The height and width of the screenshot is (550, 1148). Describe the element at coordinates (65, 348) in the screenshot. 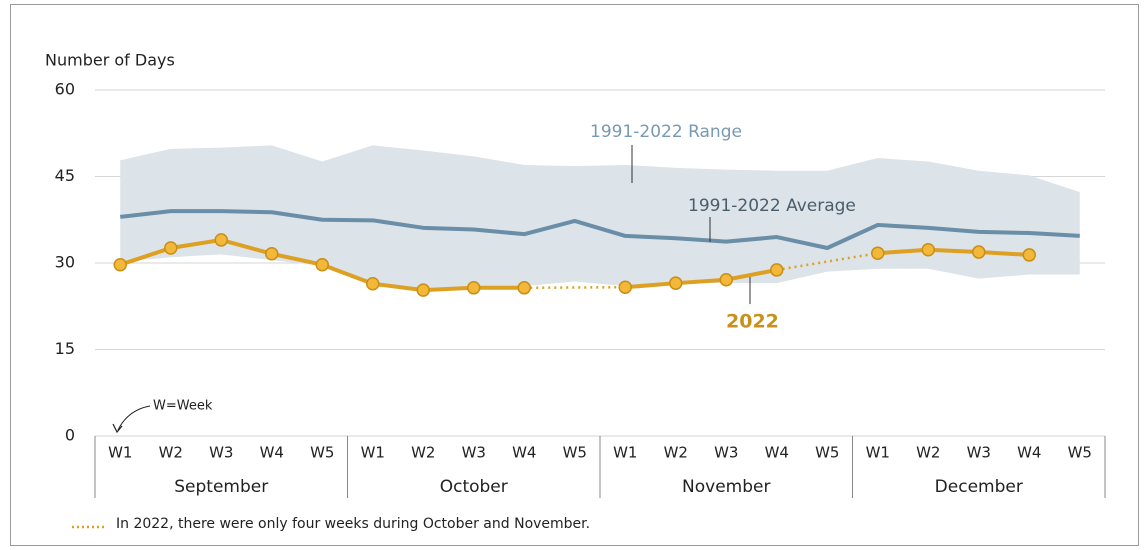

I see `y-tick-label: 15` at that location.